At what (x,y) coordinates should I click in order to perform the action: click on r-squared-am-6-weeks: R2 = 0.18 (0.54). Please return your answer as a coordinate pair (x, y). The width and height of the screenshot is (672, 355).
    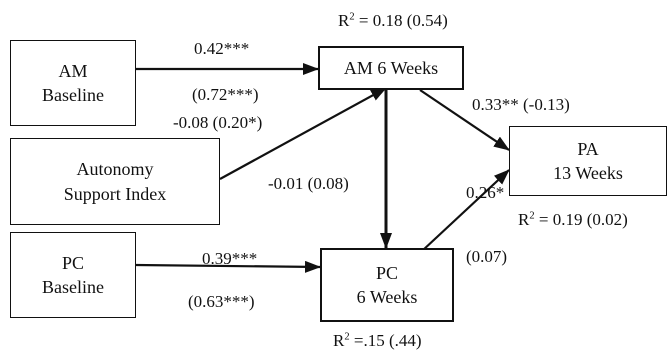
    Looking at the image, I should click on (393, 20).